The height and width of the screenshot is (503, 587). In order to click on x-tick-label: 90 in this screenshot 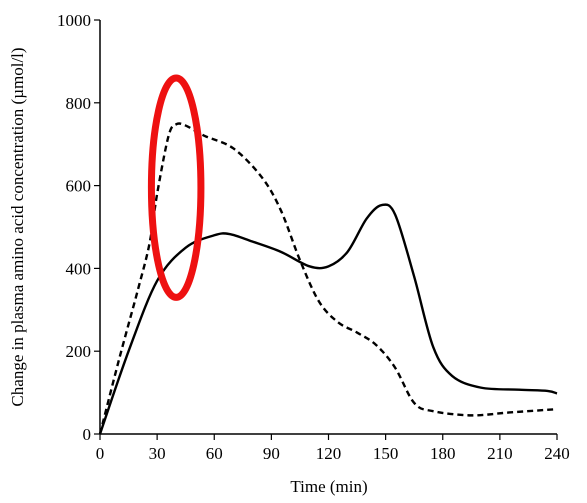, I will do `click(271, 453)`.